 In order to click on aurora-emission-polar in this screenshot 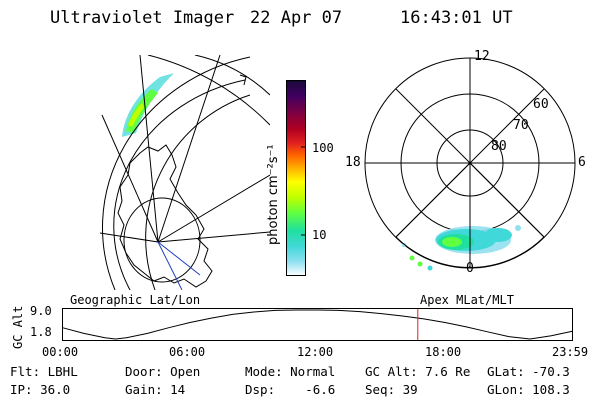, I will do `click(461, 248)`.